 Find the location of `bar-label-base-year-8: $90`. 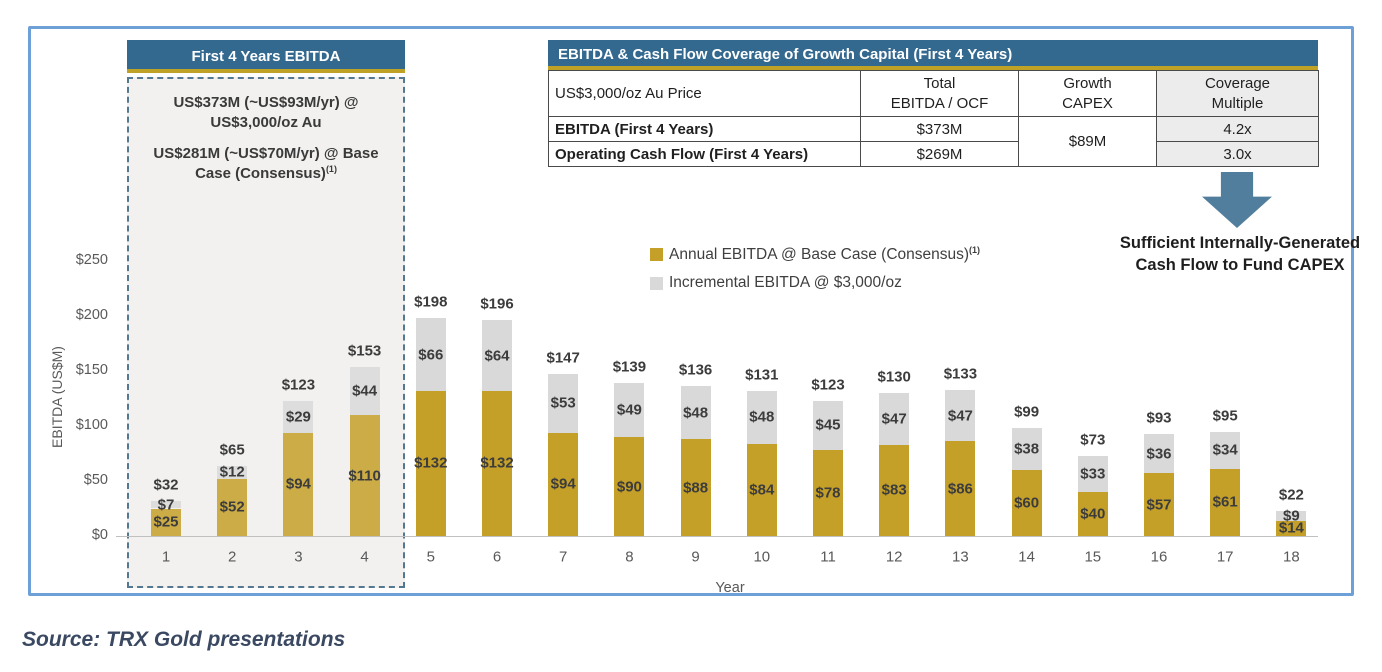

bar-label-base-year-8: $90 is located at coordinates (629, 486).